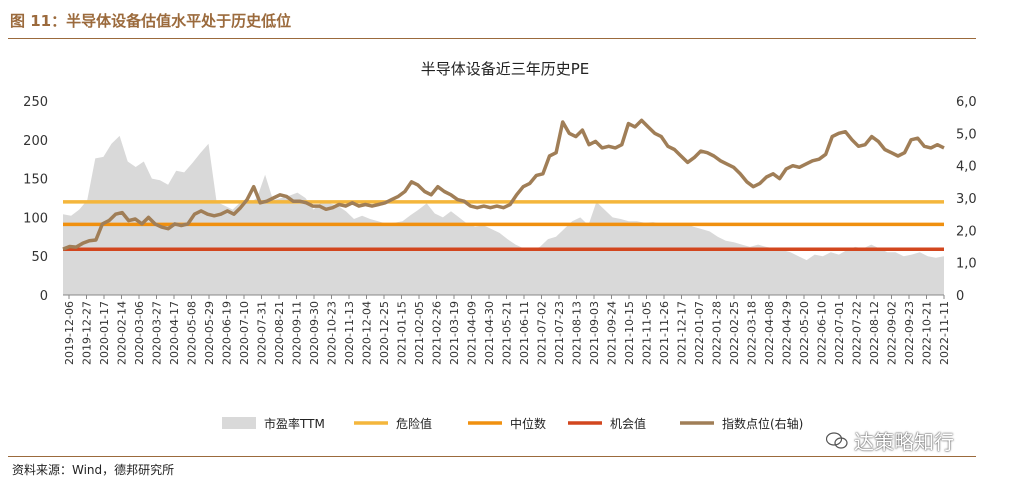  I want to click on legend-swatch, so click(239, 423).